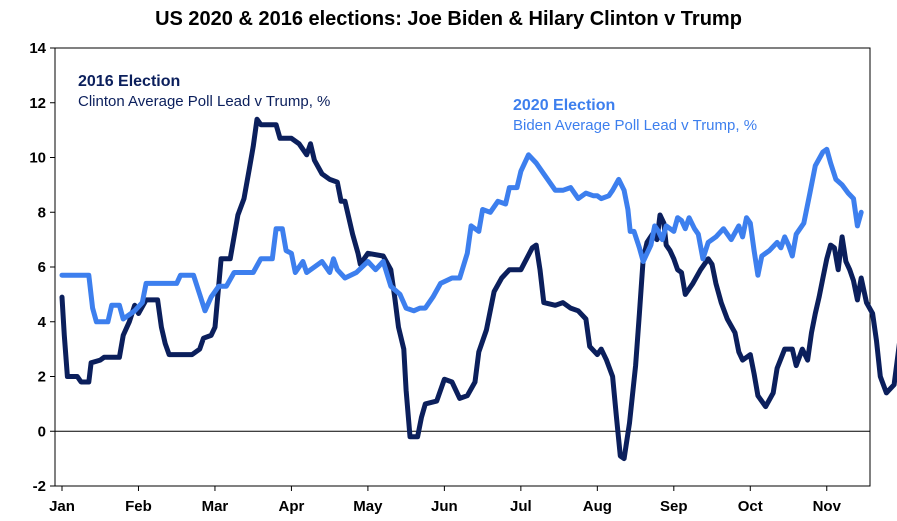 Image resolution: width=897 pixels, height=521 pixels. I want to click on x-tick-label: Feb, so click(138, 506).